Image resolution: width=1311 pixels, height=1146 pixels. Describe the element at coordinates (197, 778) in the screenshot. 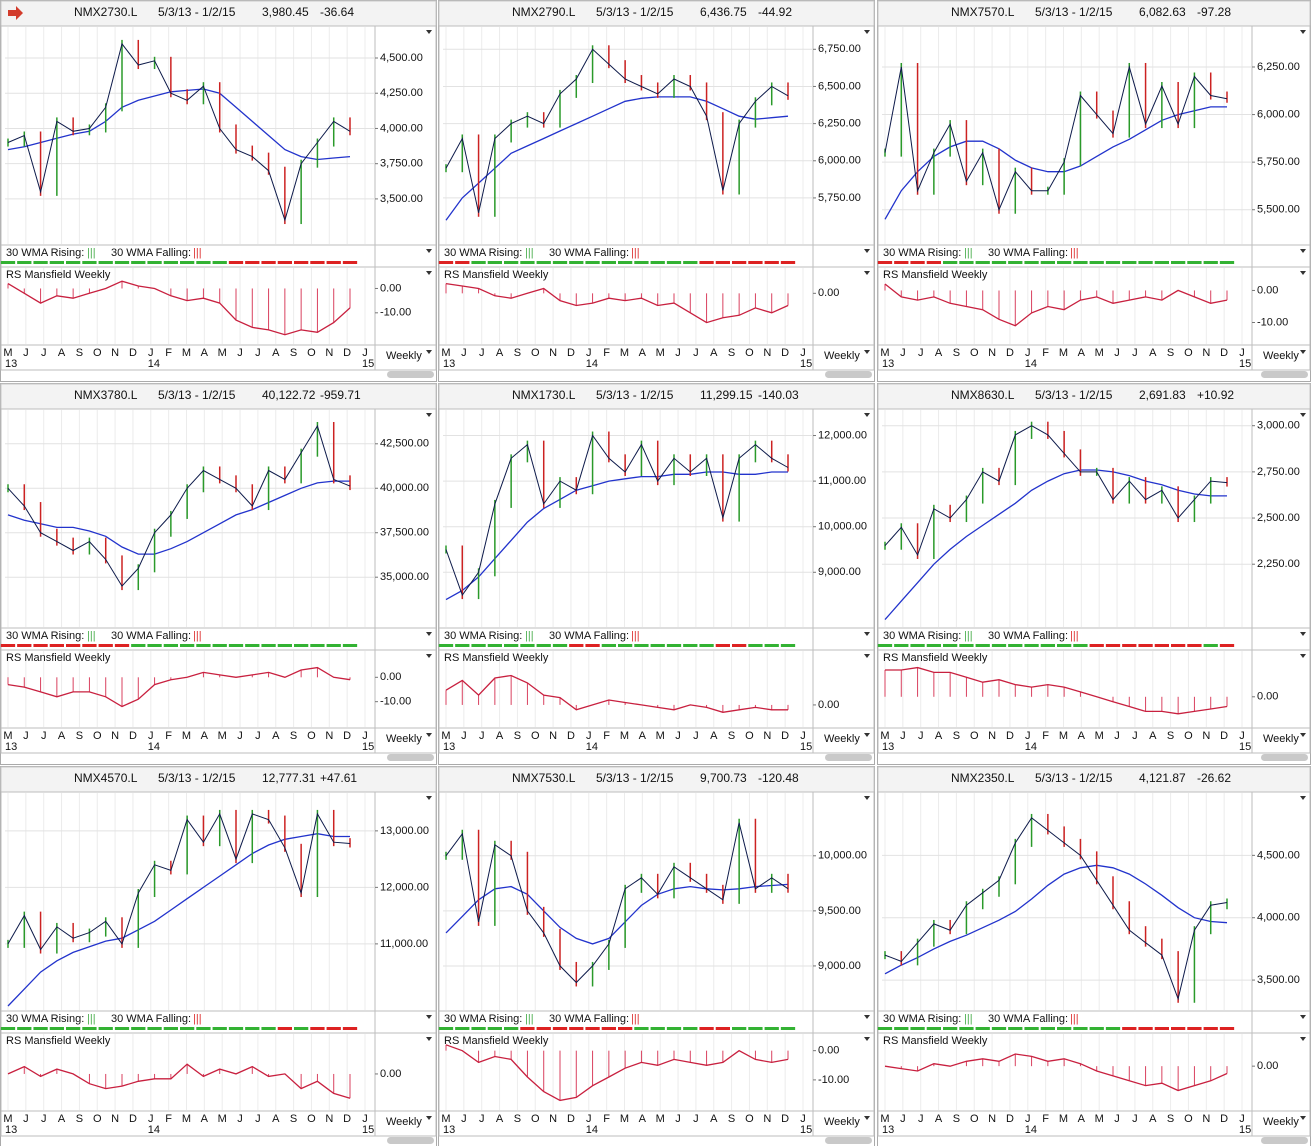

I see `date-range: 5/3/13 - 1/2/15` at that location.